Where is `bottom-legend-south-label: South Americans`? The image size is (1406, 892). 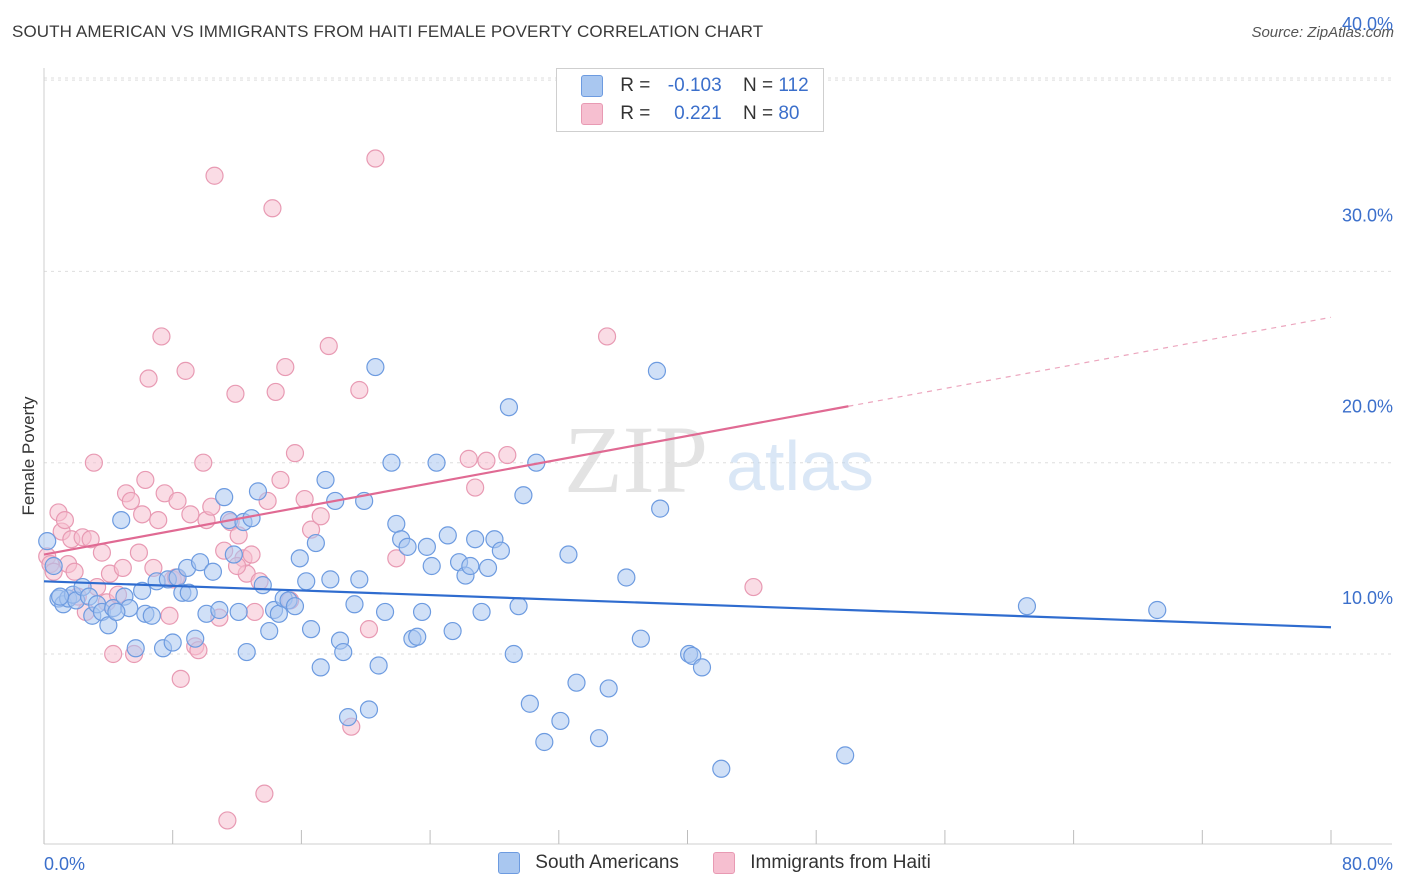 bottom-legend-south-label: South Americans is located at coordinates (607, 863).